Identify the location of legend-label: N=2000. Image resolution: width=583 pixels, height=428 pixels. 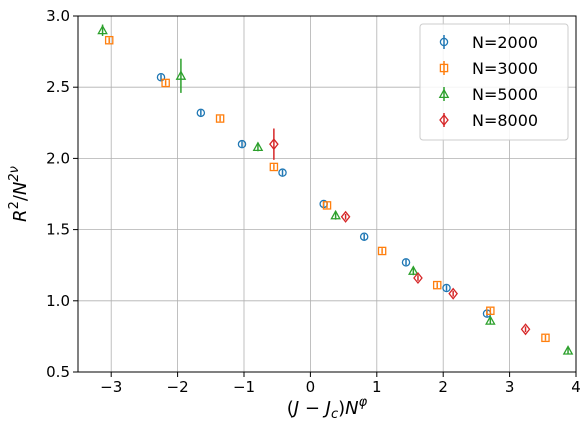
(505, 42).